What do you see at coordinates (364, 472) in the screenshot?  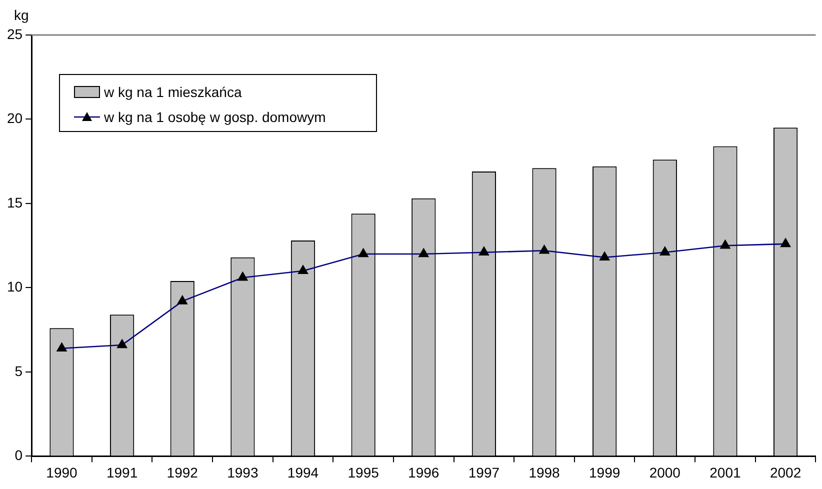 I see `x-tick-label: 1995` at bounding box center [364, 472].